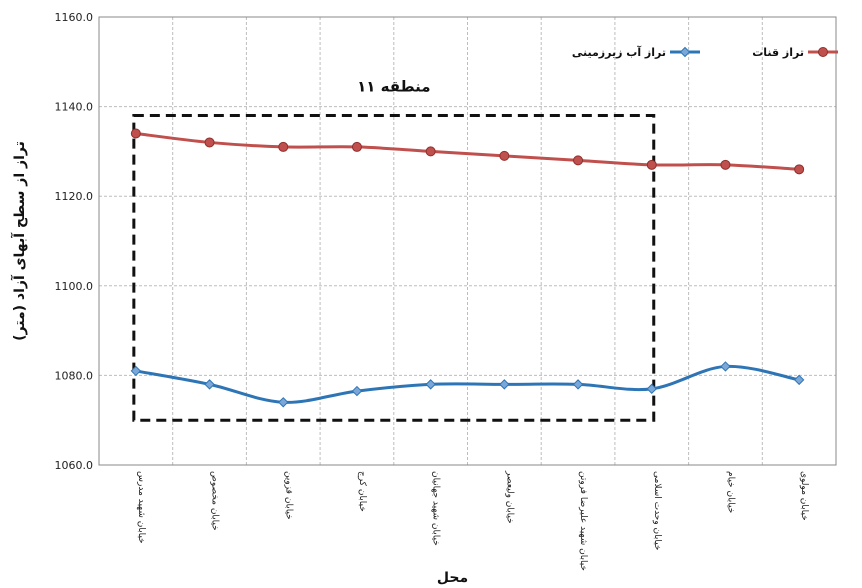  Describe the element at coordinates (393, 87) in the screenshot. I see `region-label: منطقه ۱۱` at that location.